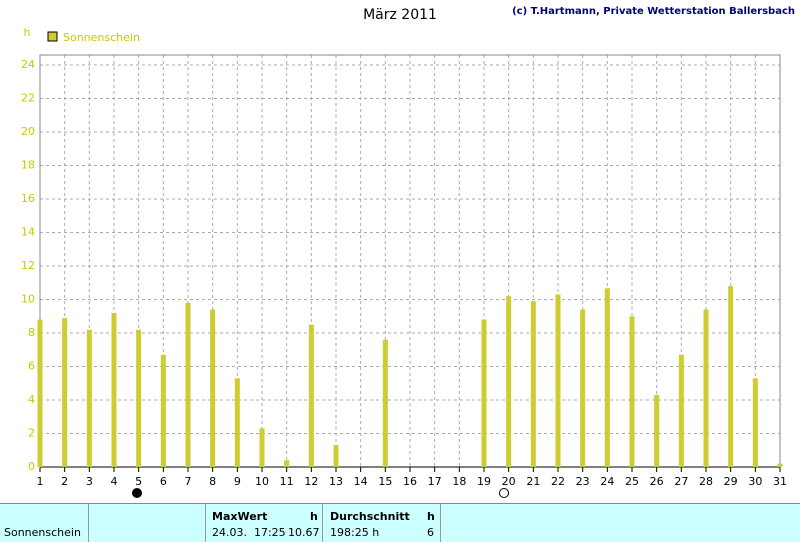  What do you see at coordinates (137, 493) in the screenshot?
I see `moon-full` at bounding box center [137, 493].